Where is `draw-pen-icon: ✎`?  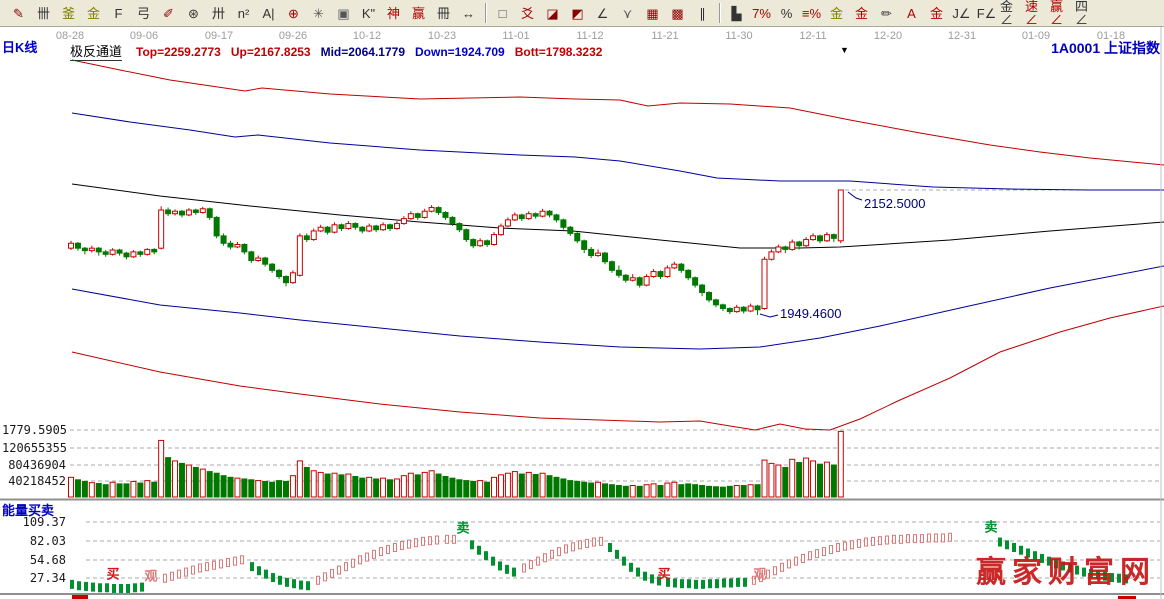
draw-pen-icon: ✎ is located at coordinates (18, 13).